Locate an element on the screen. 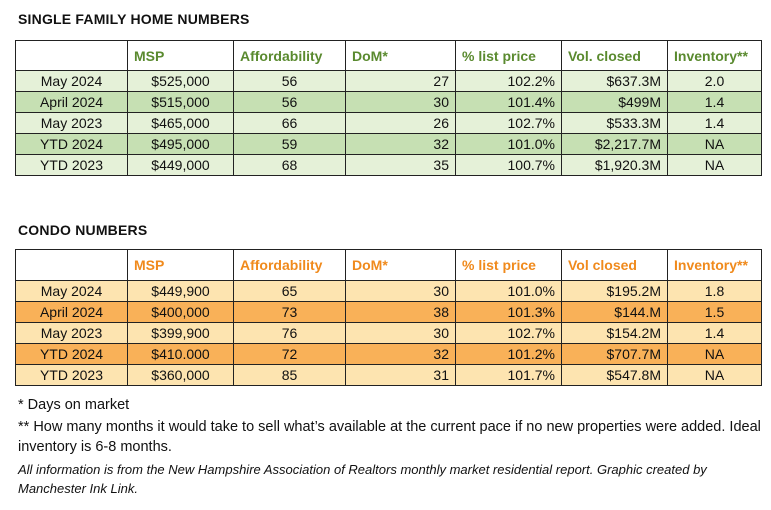  cell-affordability: 73 is located at coordinates (289, 312).